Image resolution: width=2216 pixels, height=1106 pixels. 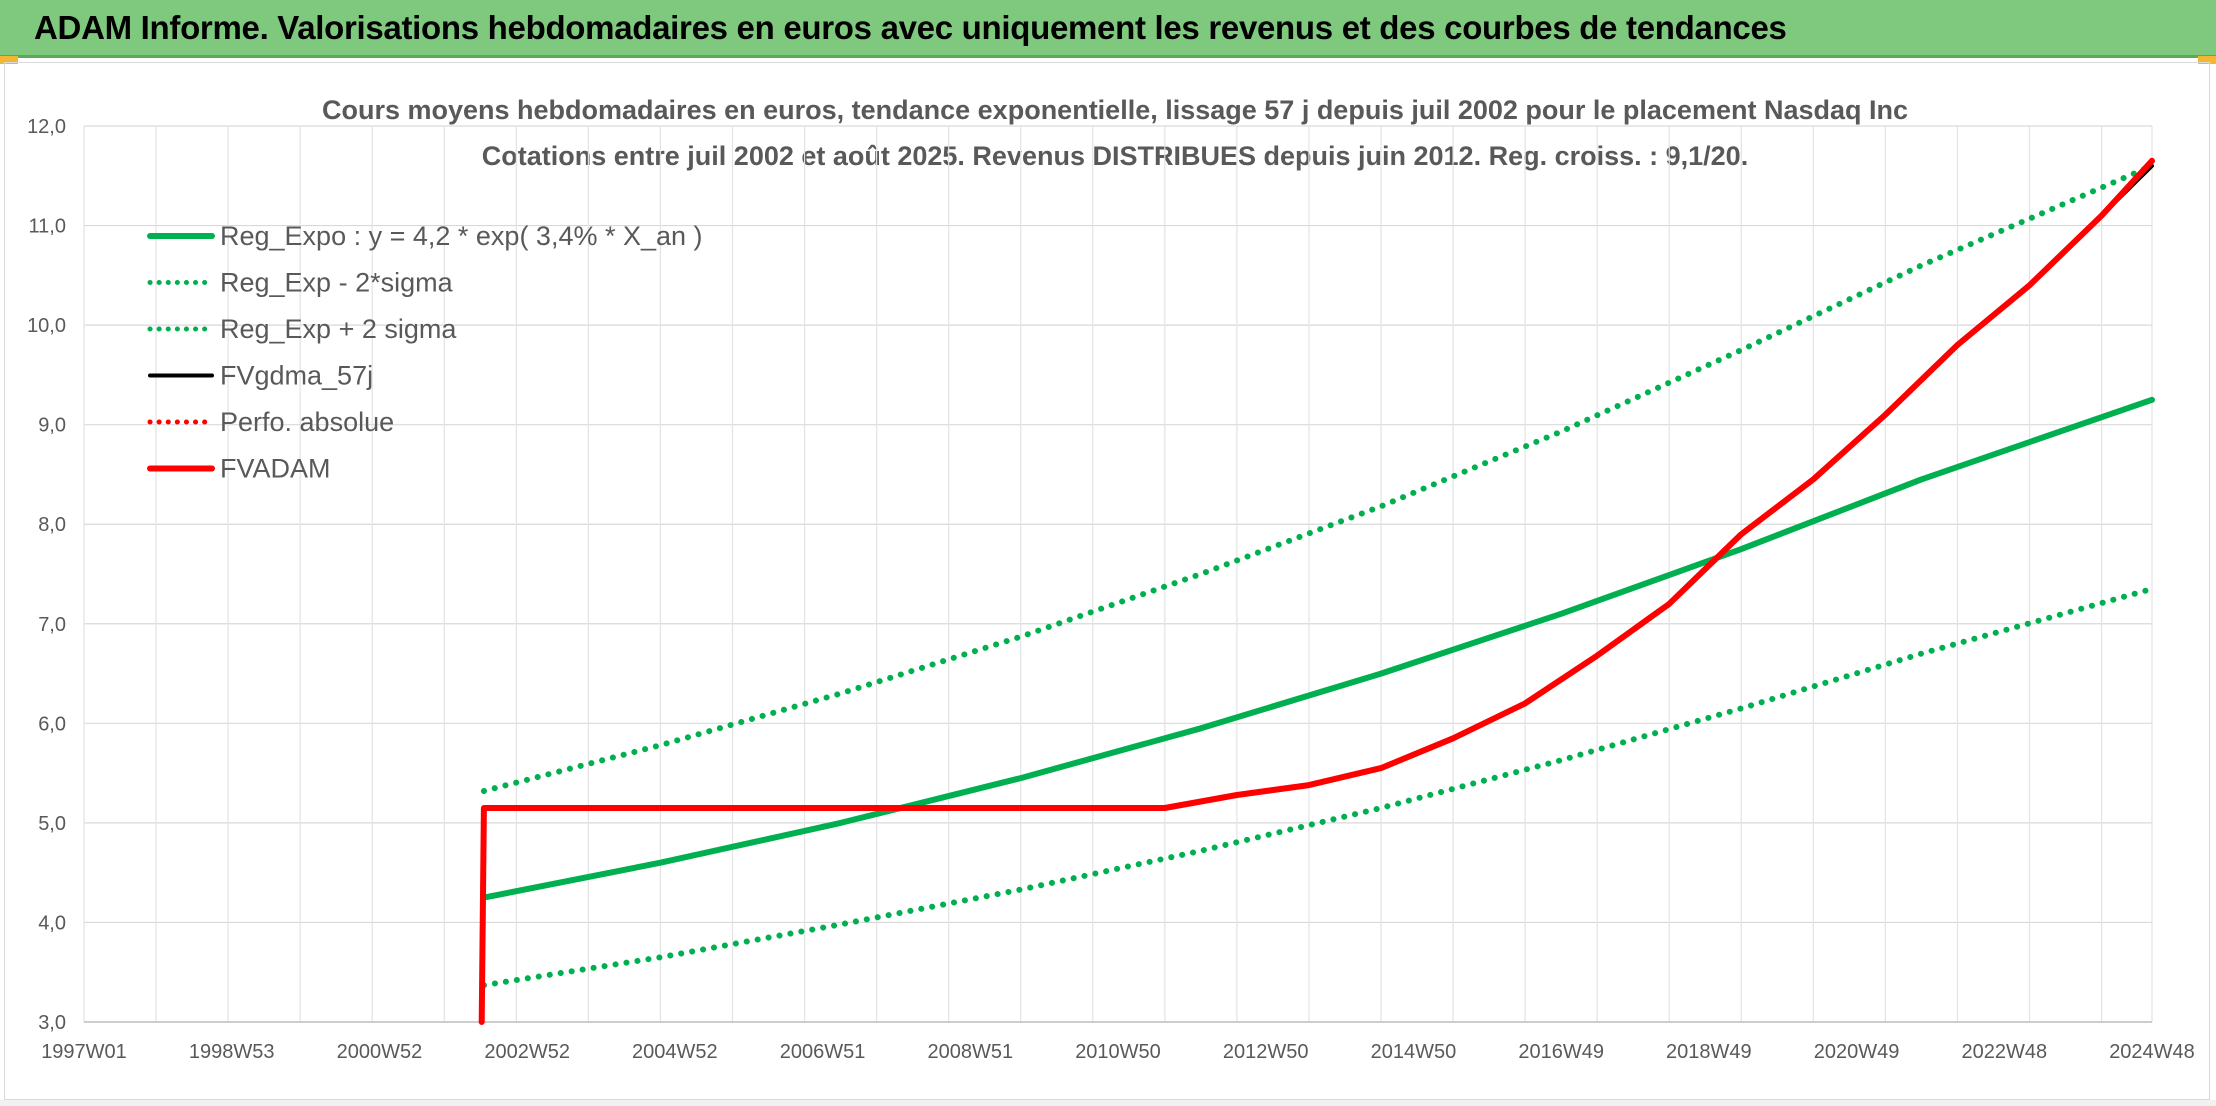 What do you see at coordinates (232, 1052) in the screenshot?
I see `x-tick-label: 1998W53` at bounding box center [232, 1052].